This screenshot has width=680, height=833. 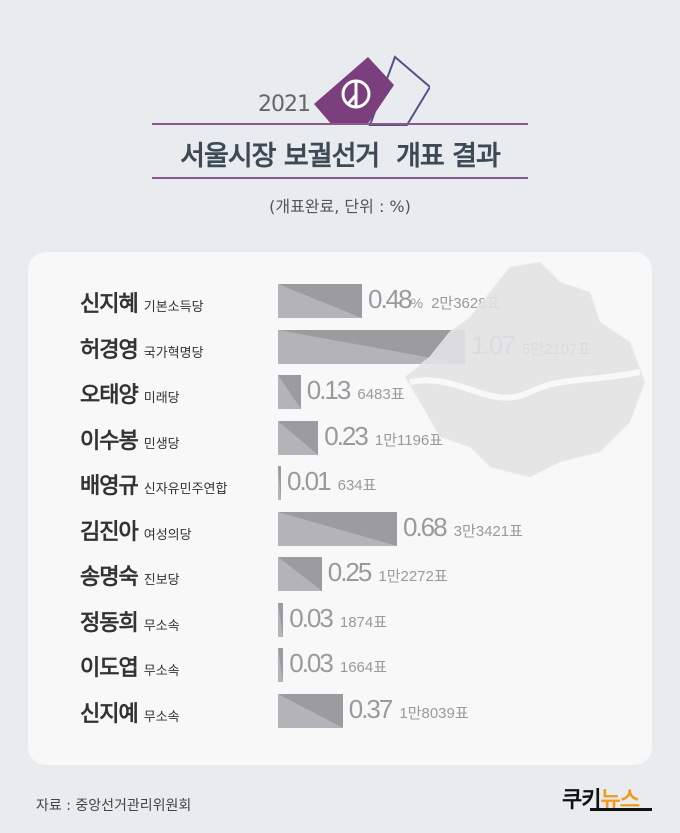 What do you see at coordinates (109, 441) in the screenshot?
I see `candidate-label: 이수봉` at bounding box center [109, 441].